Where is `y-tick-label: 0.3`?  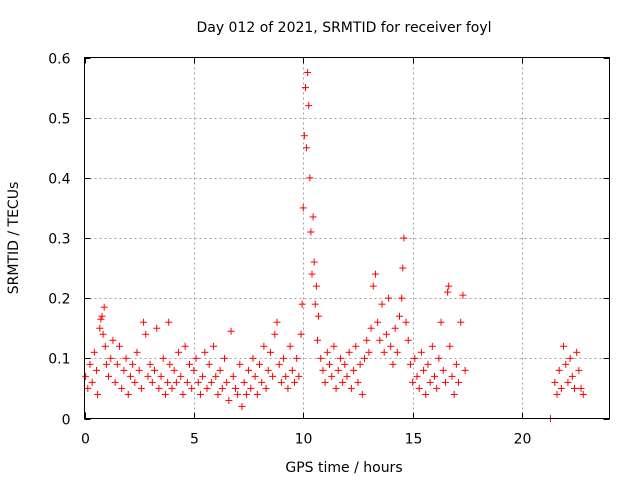 y-tick-label: 0.3 is located at coordinates (59, 240).